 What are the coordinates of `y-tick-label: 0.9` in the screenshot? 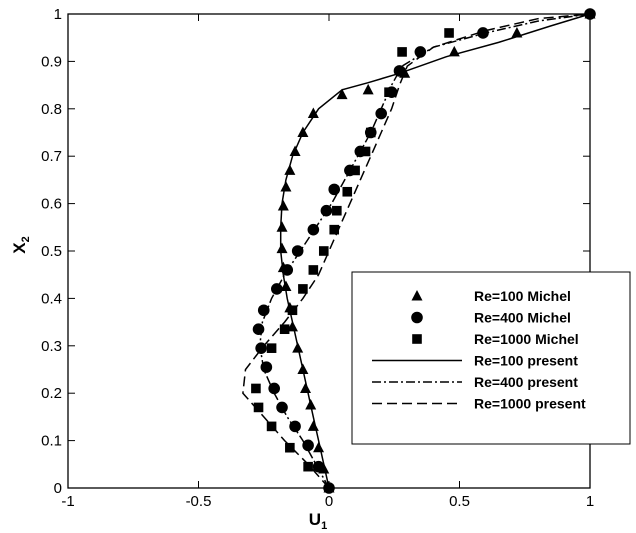 It's located at (51, 61).